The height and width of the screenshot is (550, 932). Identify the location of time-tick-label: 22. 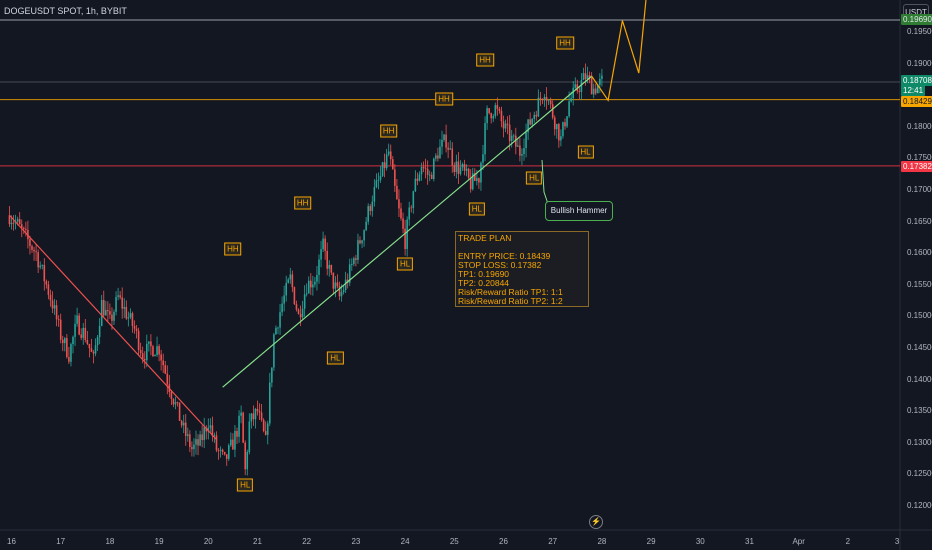
(307, 541).